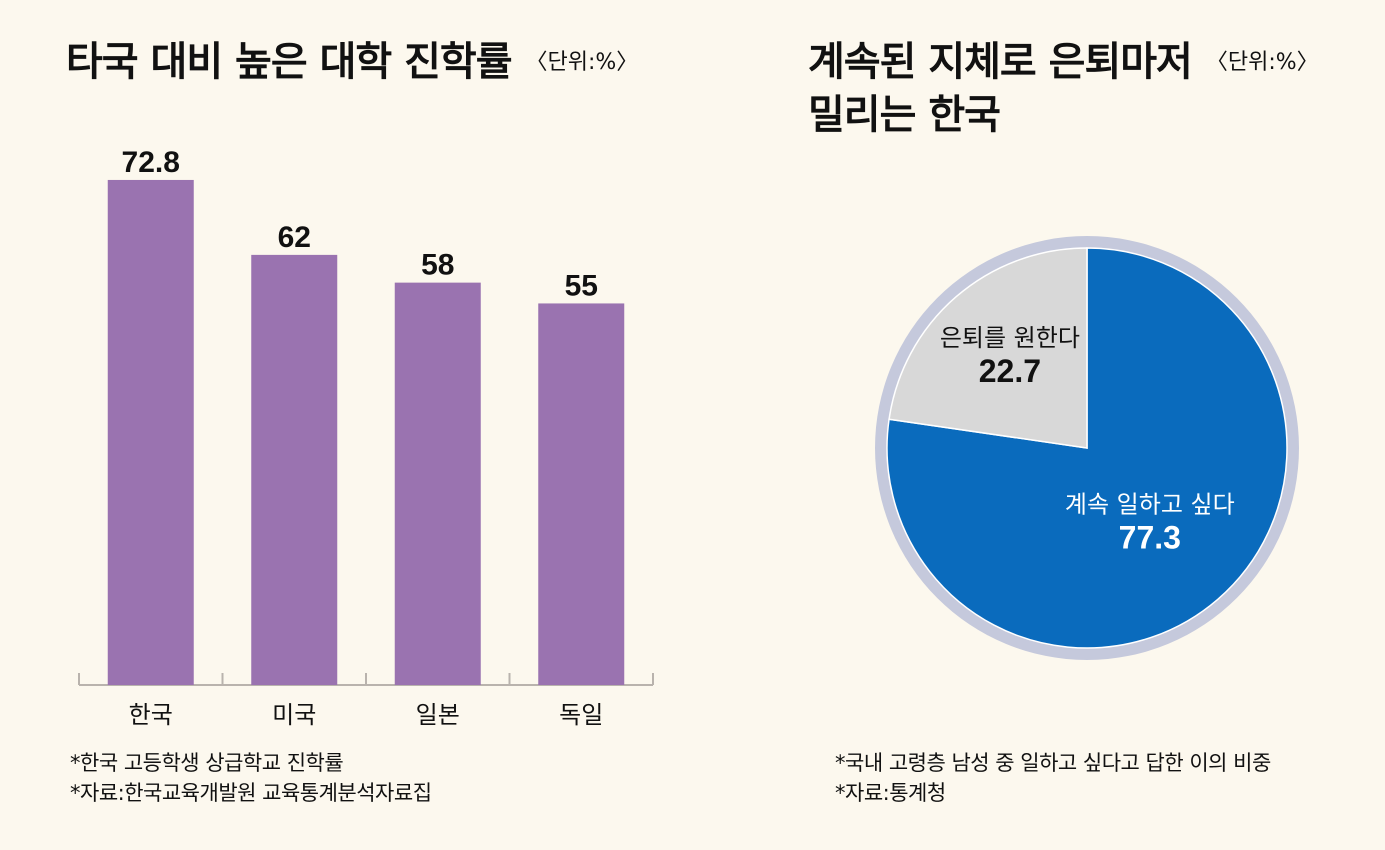  I want to click on pie-chart-unit: 〈단위:%〉, so click(1262, 62).